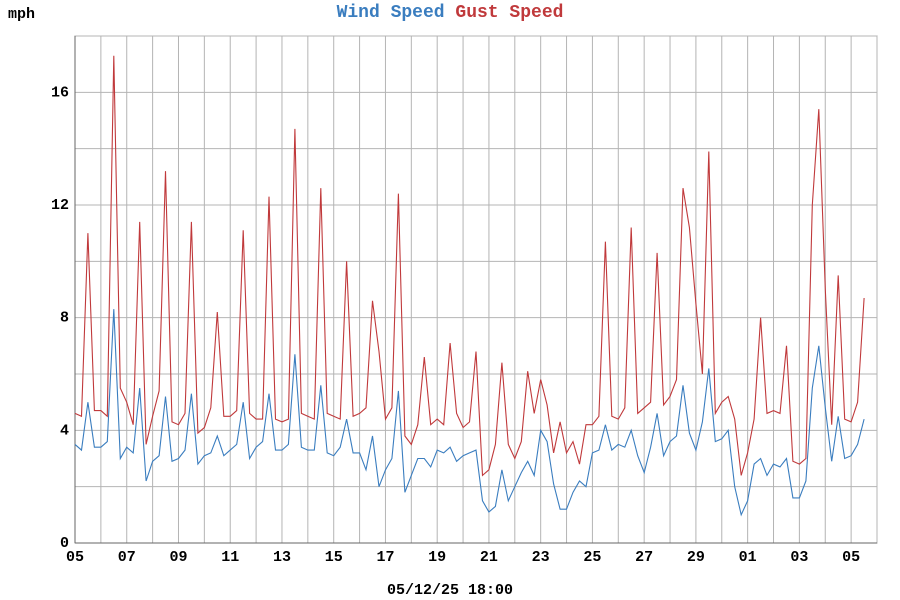 The width and height of the screenshot is (900, 600). Describe the element at coordinates (60, 92) in the screenshot. I see `y-tick-label: 16` at that location.